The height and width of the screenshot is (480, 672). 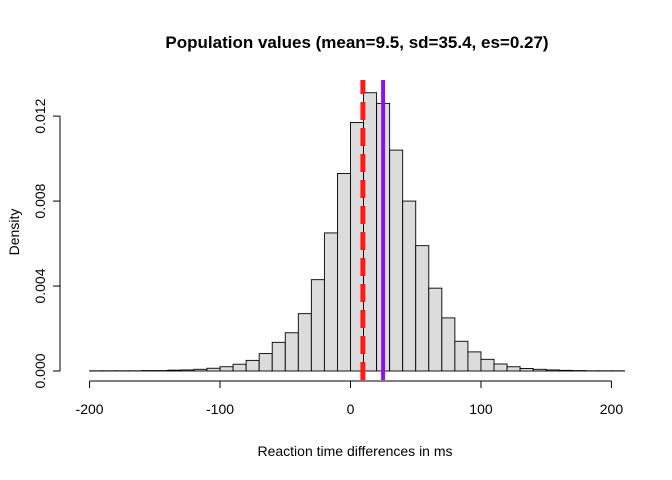 What do you see at coordinates (14, 232) in the screenshot?
I see `y-axis-label: Density` at bounding box center [14, 232].